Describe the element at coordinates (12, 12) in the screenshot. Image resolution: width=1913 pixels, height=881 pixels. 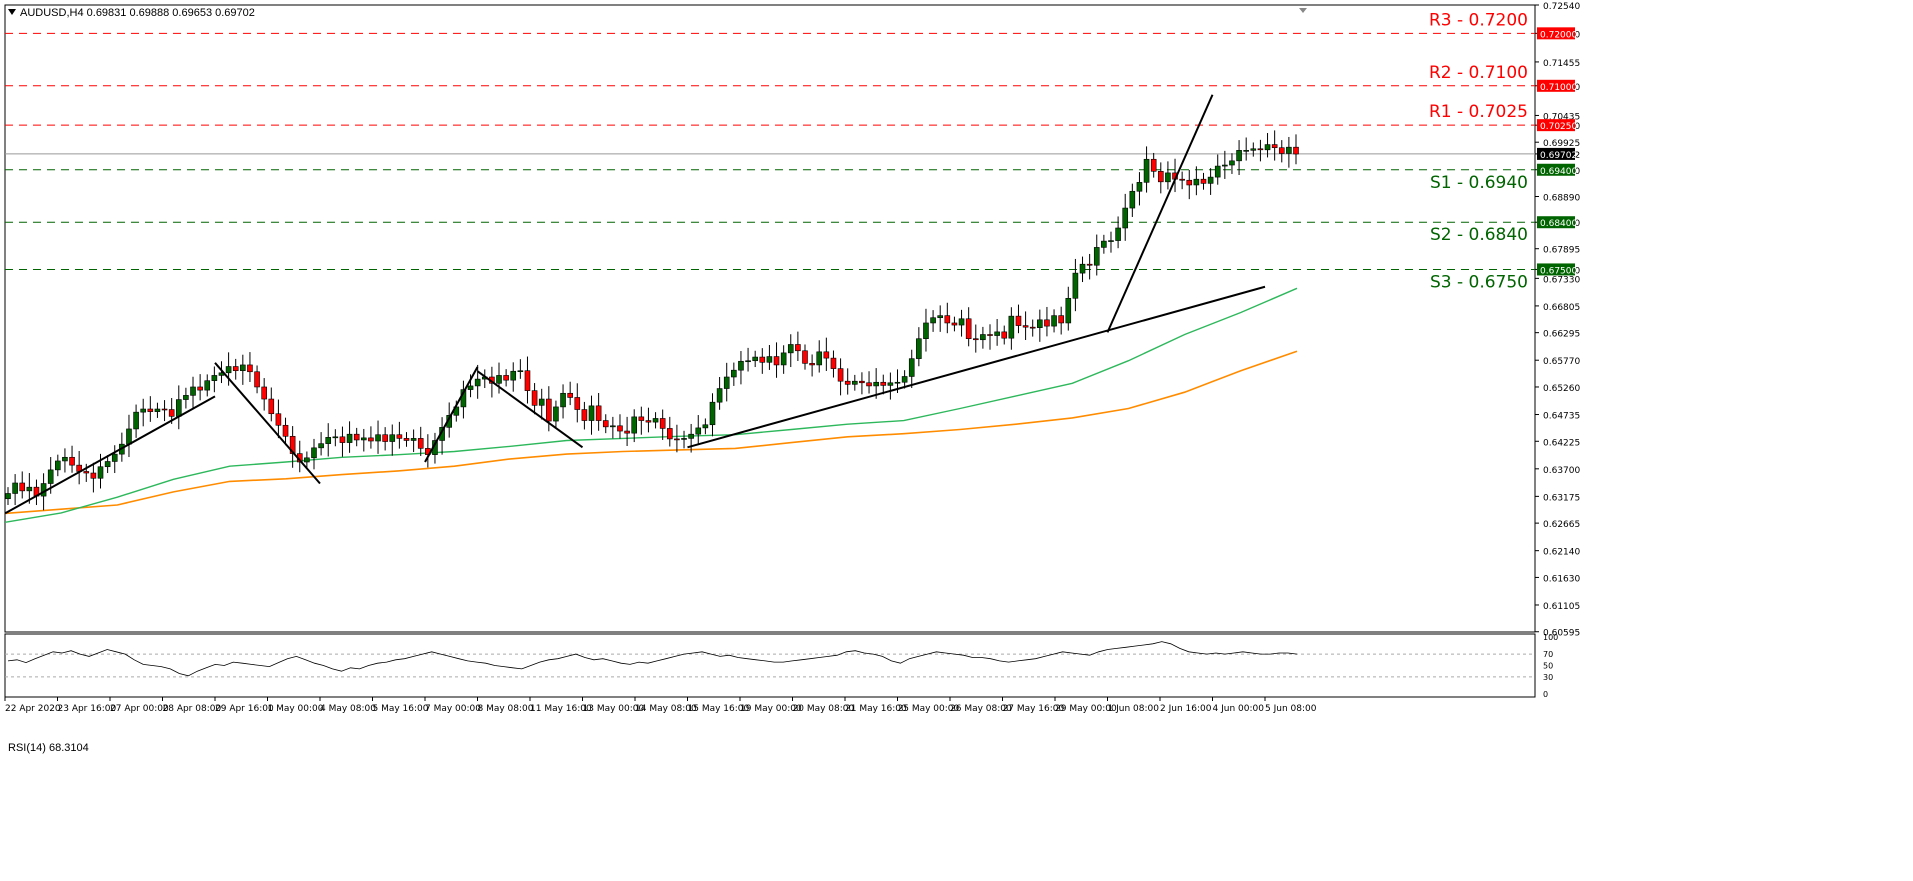
I see `dropdown-triangle-icon` at that location.